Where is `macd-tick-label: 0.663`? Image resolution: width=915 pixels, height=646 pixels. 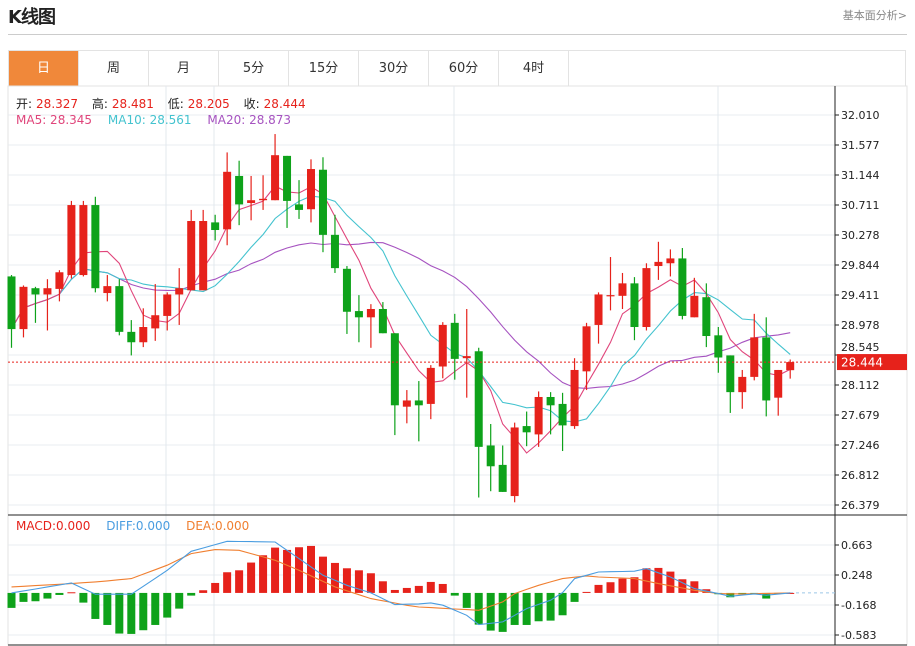
macd-tick-label: 0.663 is located at coordinates (857, 545).